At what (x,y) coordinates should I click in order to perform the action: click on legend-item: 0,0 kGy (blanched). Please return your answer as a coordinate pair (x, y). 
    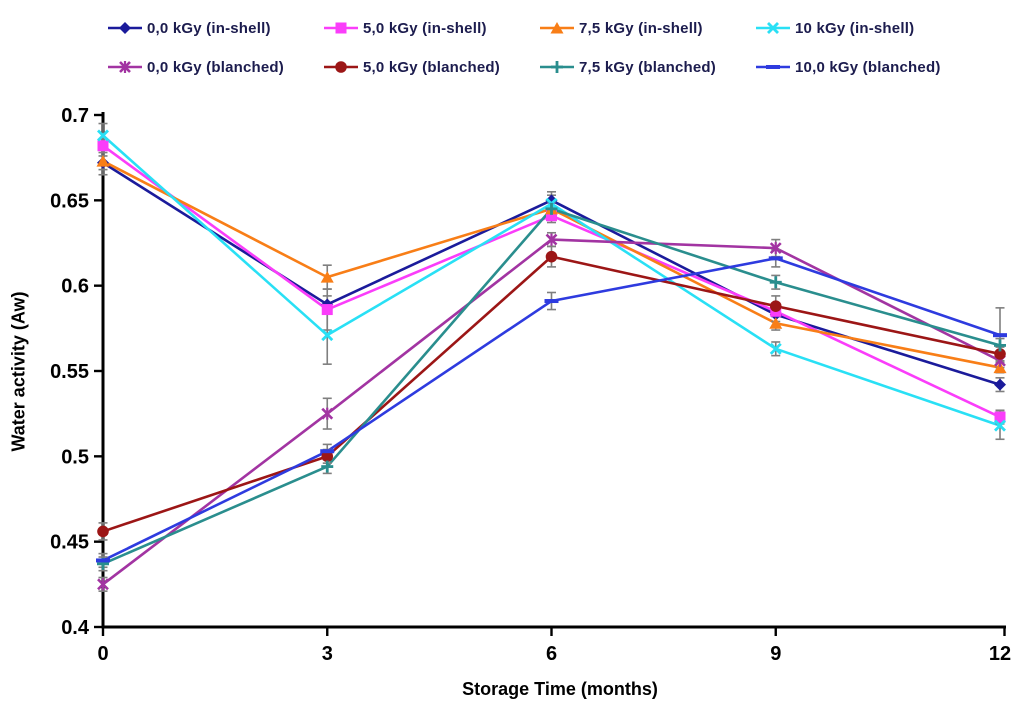
    Looking at the image, I should click on (196, 67).